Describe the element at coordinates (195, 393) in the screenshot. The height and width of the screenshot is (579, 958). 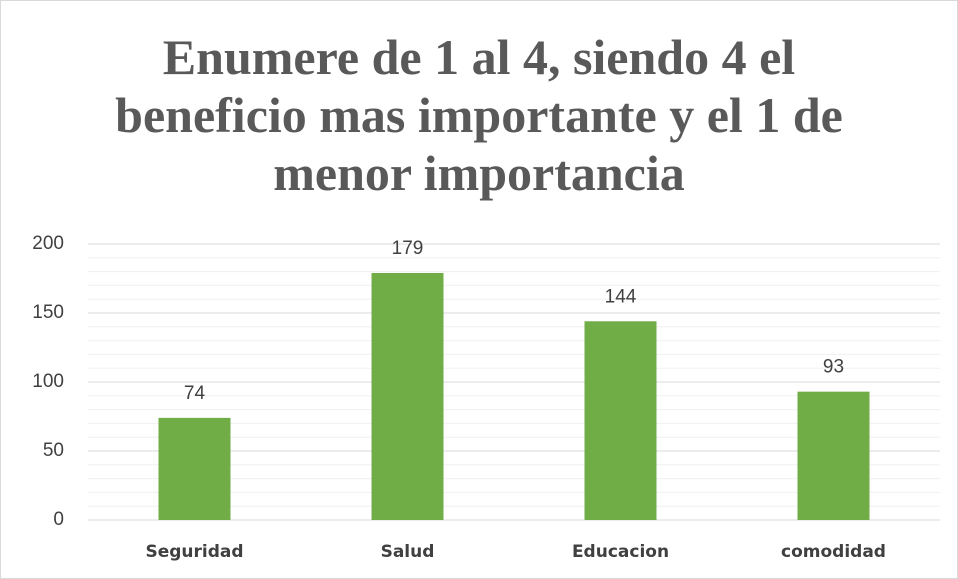
I see `data-label: 74` at that location.